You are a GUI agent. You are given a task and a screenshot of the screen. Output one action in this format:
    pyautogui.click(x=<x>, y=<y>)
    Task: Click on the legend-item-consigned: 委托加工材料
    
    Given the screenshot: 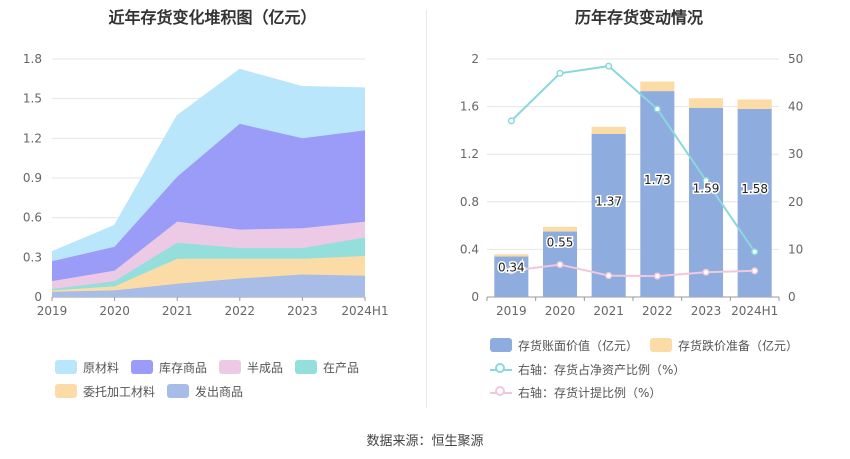 What is the action you would take?
    pyautogui.click(x=105, y=391)
    